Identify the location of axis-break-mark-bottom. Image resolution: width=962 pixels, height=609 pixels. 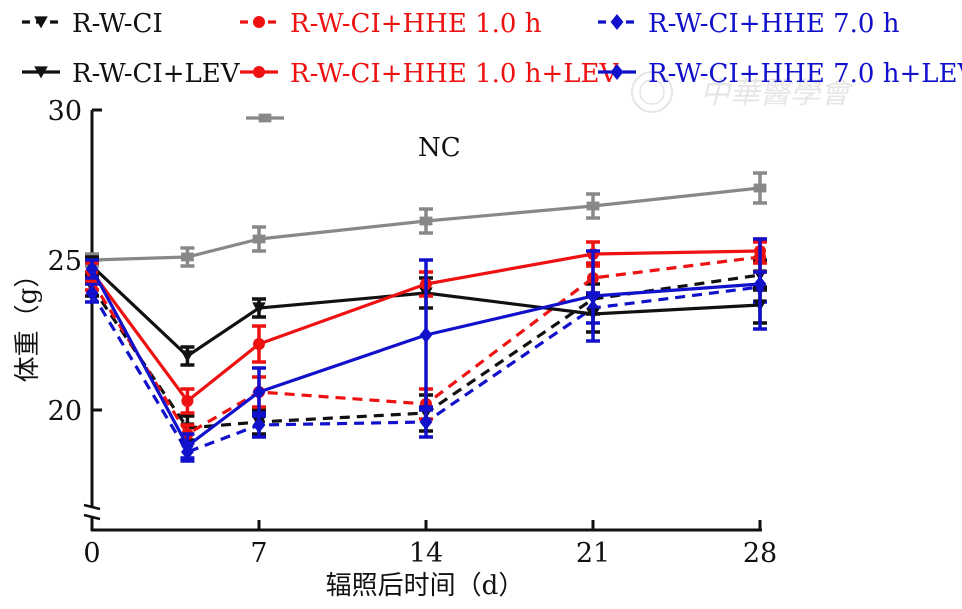
(92, 517).